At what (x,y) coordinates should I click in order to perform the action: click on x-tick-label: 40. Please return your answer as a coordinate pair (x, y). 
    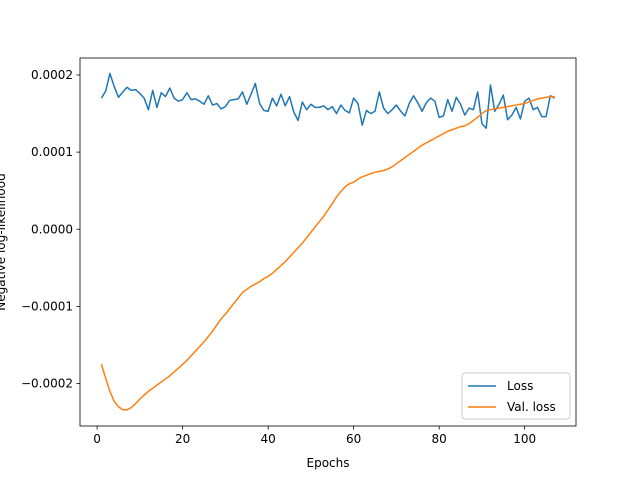
    Looking at the image, I should click on (267, 439).